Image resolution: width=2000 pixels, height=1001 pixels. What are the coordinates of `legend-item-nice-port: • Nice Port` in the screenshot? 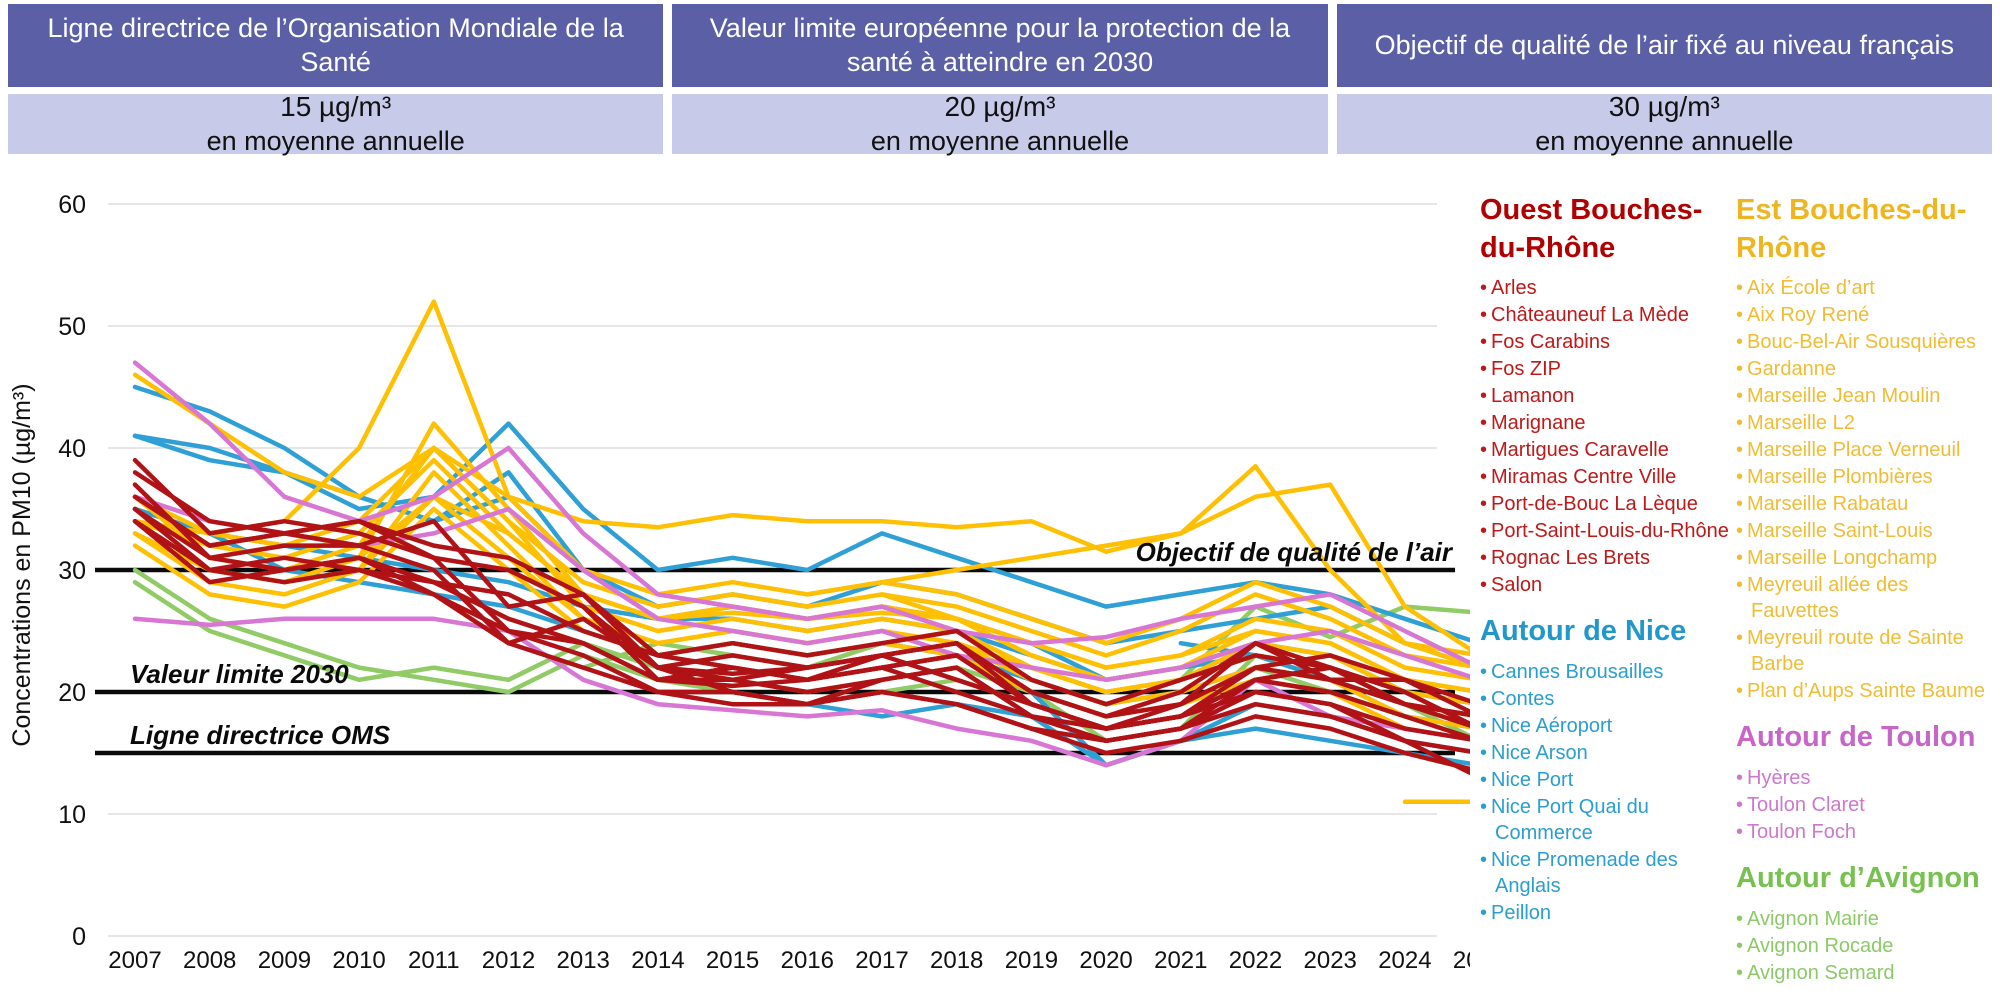 It's located at (1527, 780).